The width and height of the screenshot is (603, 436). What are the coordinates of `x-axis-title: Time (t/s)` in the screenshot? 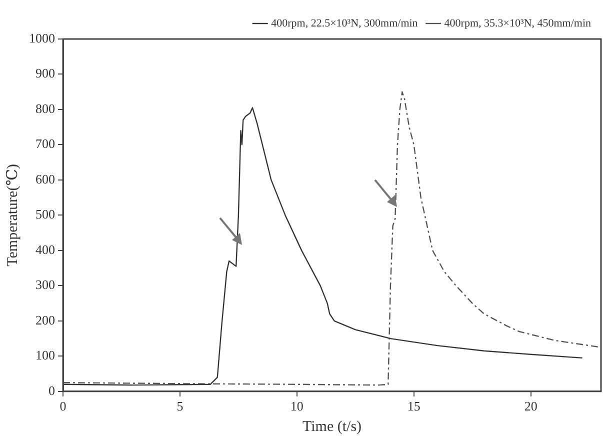 It's located at (332, 426).